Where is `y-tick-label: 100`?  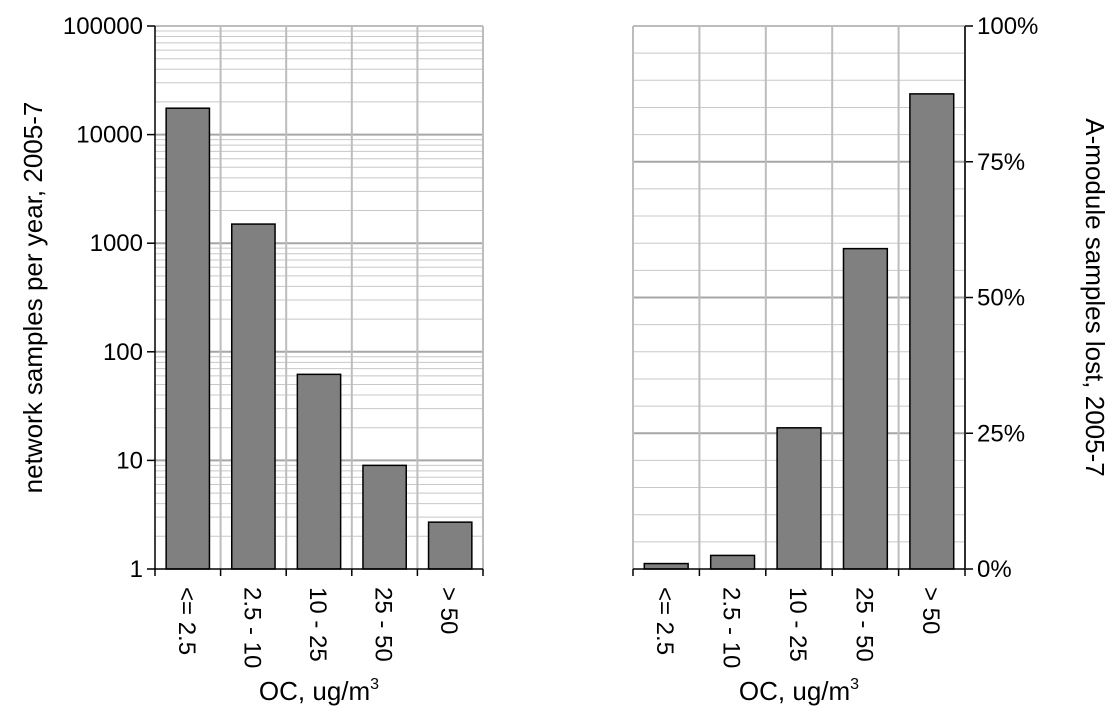 y-tick-label: 100 is located at coordinates (123, 352).